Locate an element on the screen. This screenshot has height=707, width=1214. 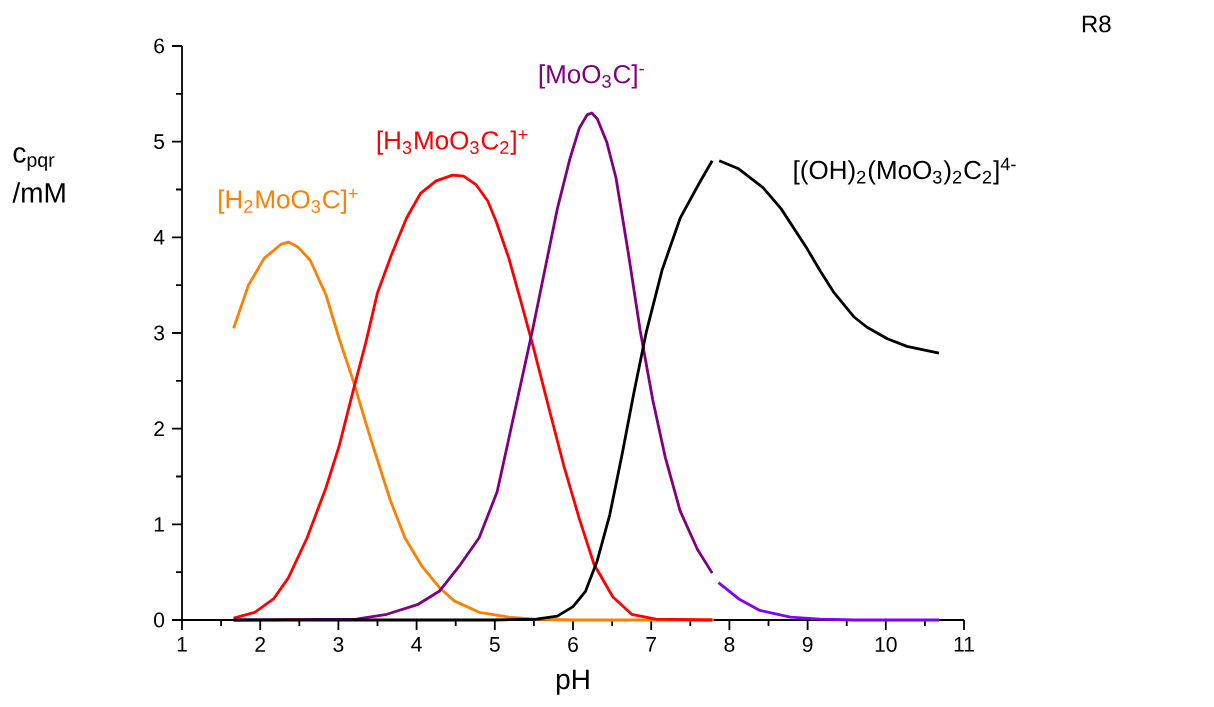
x-tick-label: 6 is located at coordinates (573, 644).